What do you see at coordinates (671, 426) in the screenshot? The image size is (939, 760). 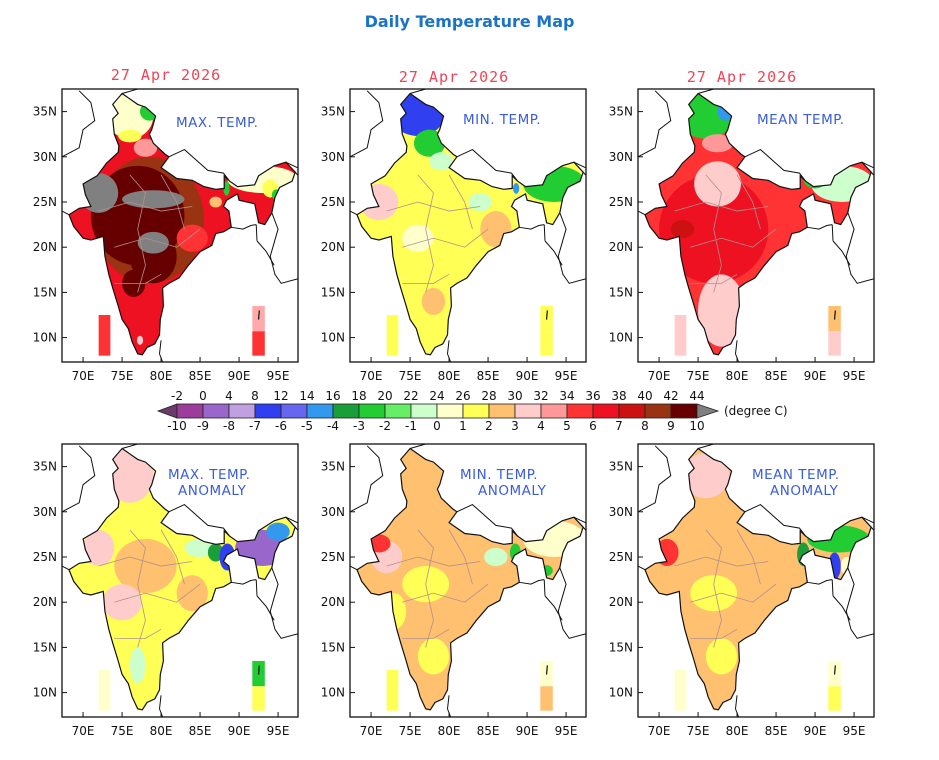 I see `colorbar-anomaly-label: 9` at bounding box center [671, 426].